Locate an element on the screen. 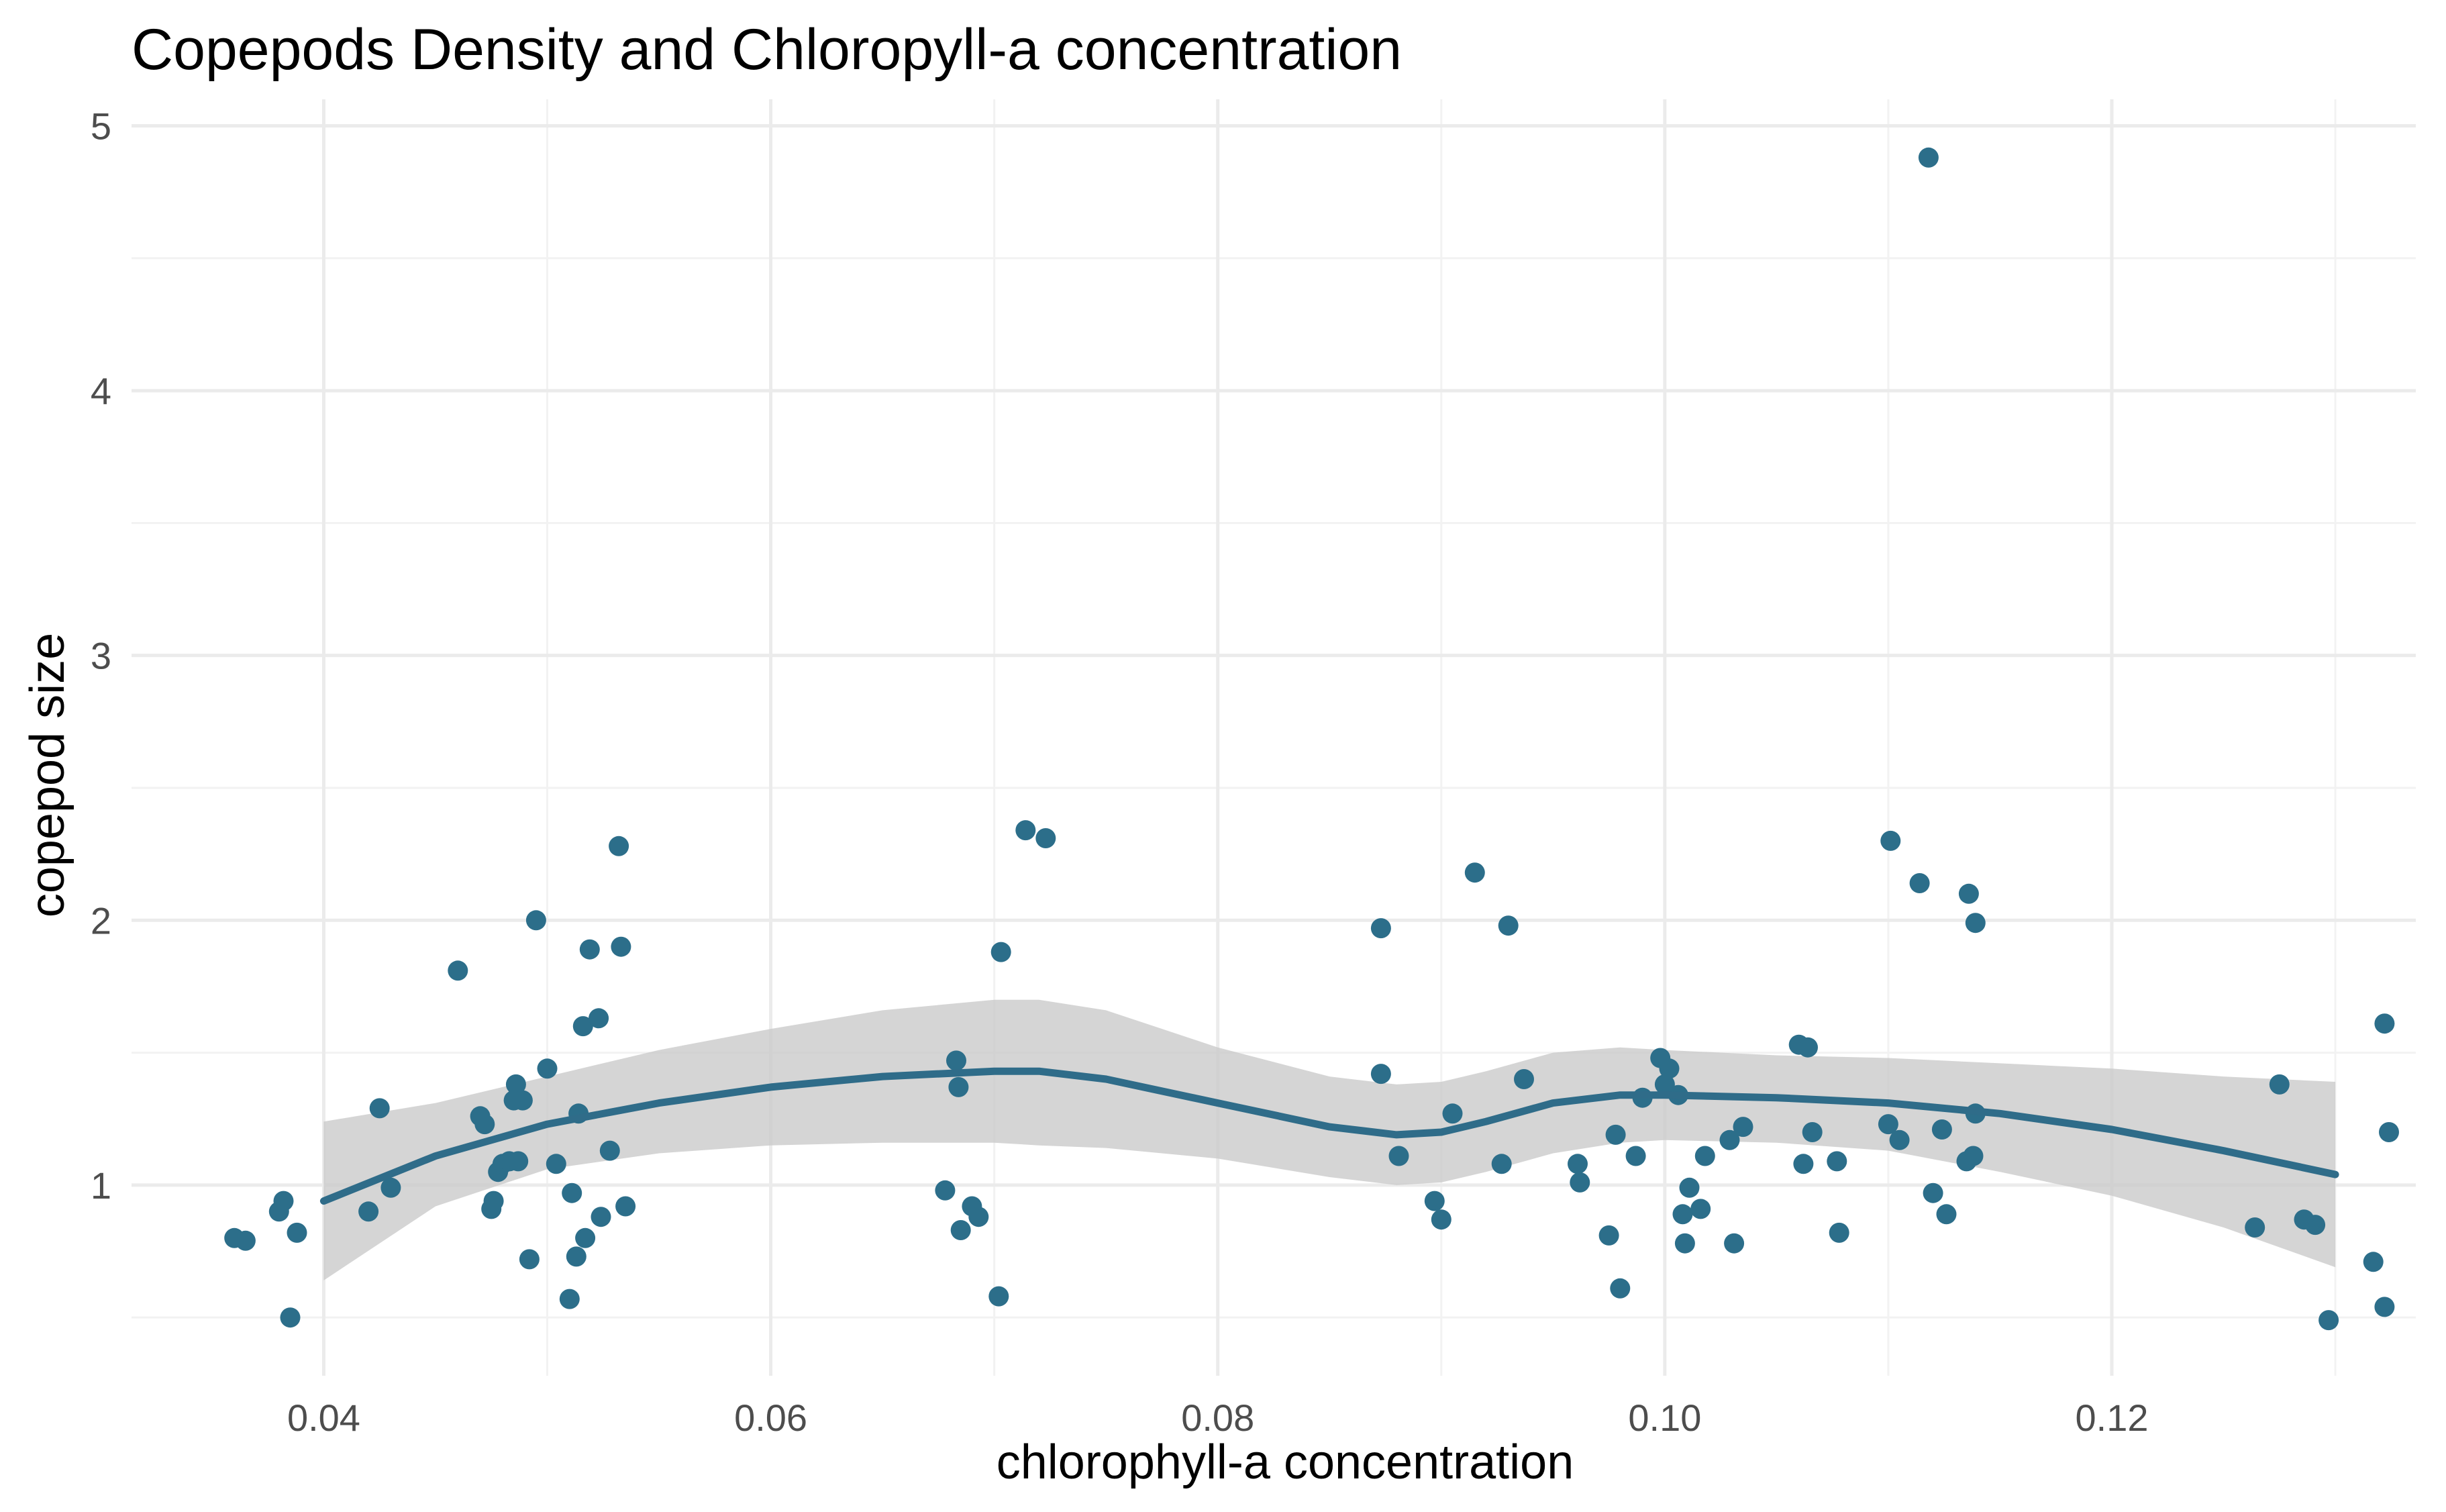 This screenshot has height=1512, width=2446. x-tick-label: 0.12 is located at coordinates (2112, 1418).